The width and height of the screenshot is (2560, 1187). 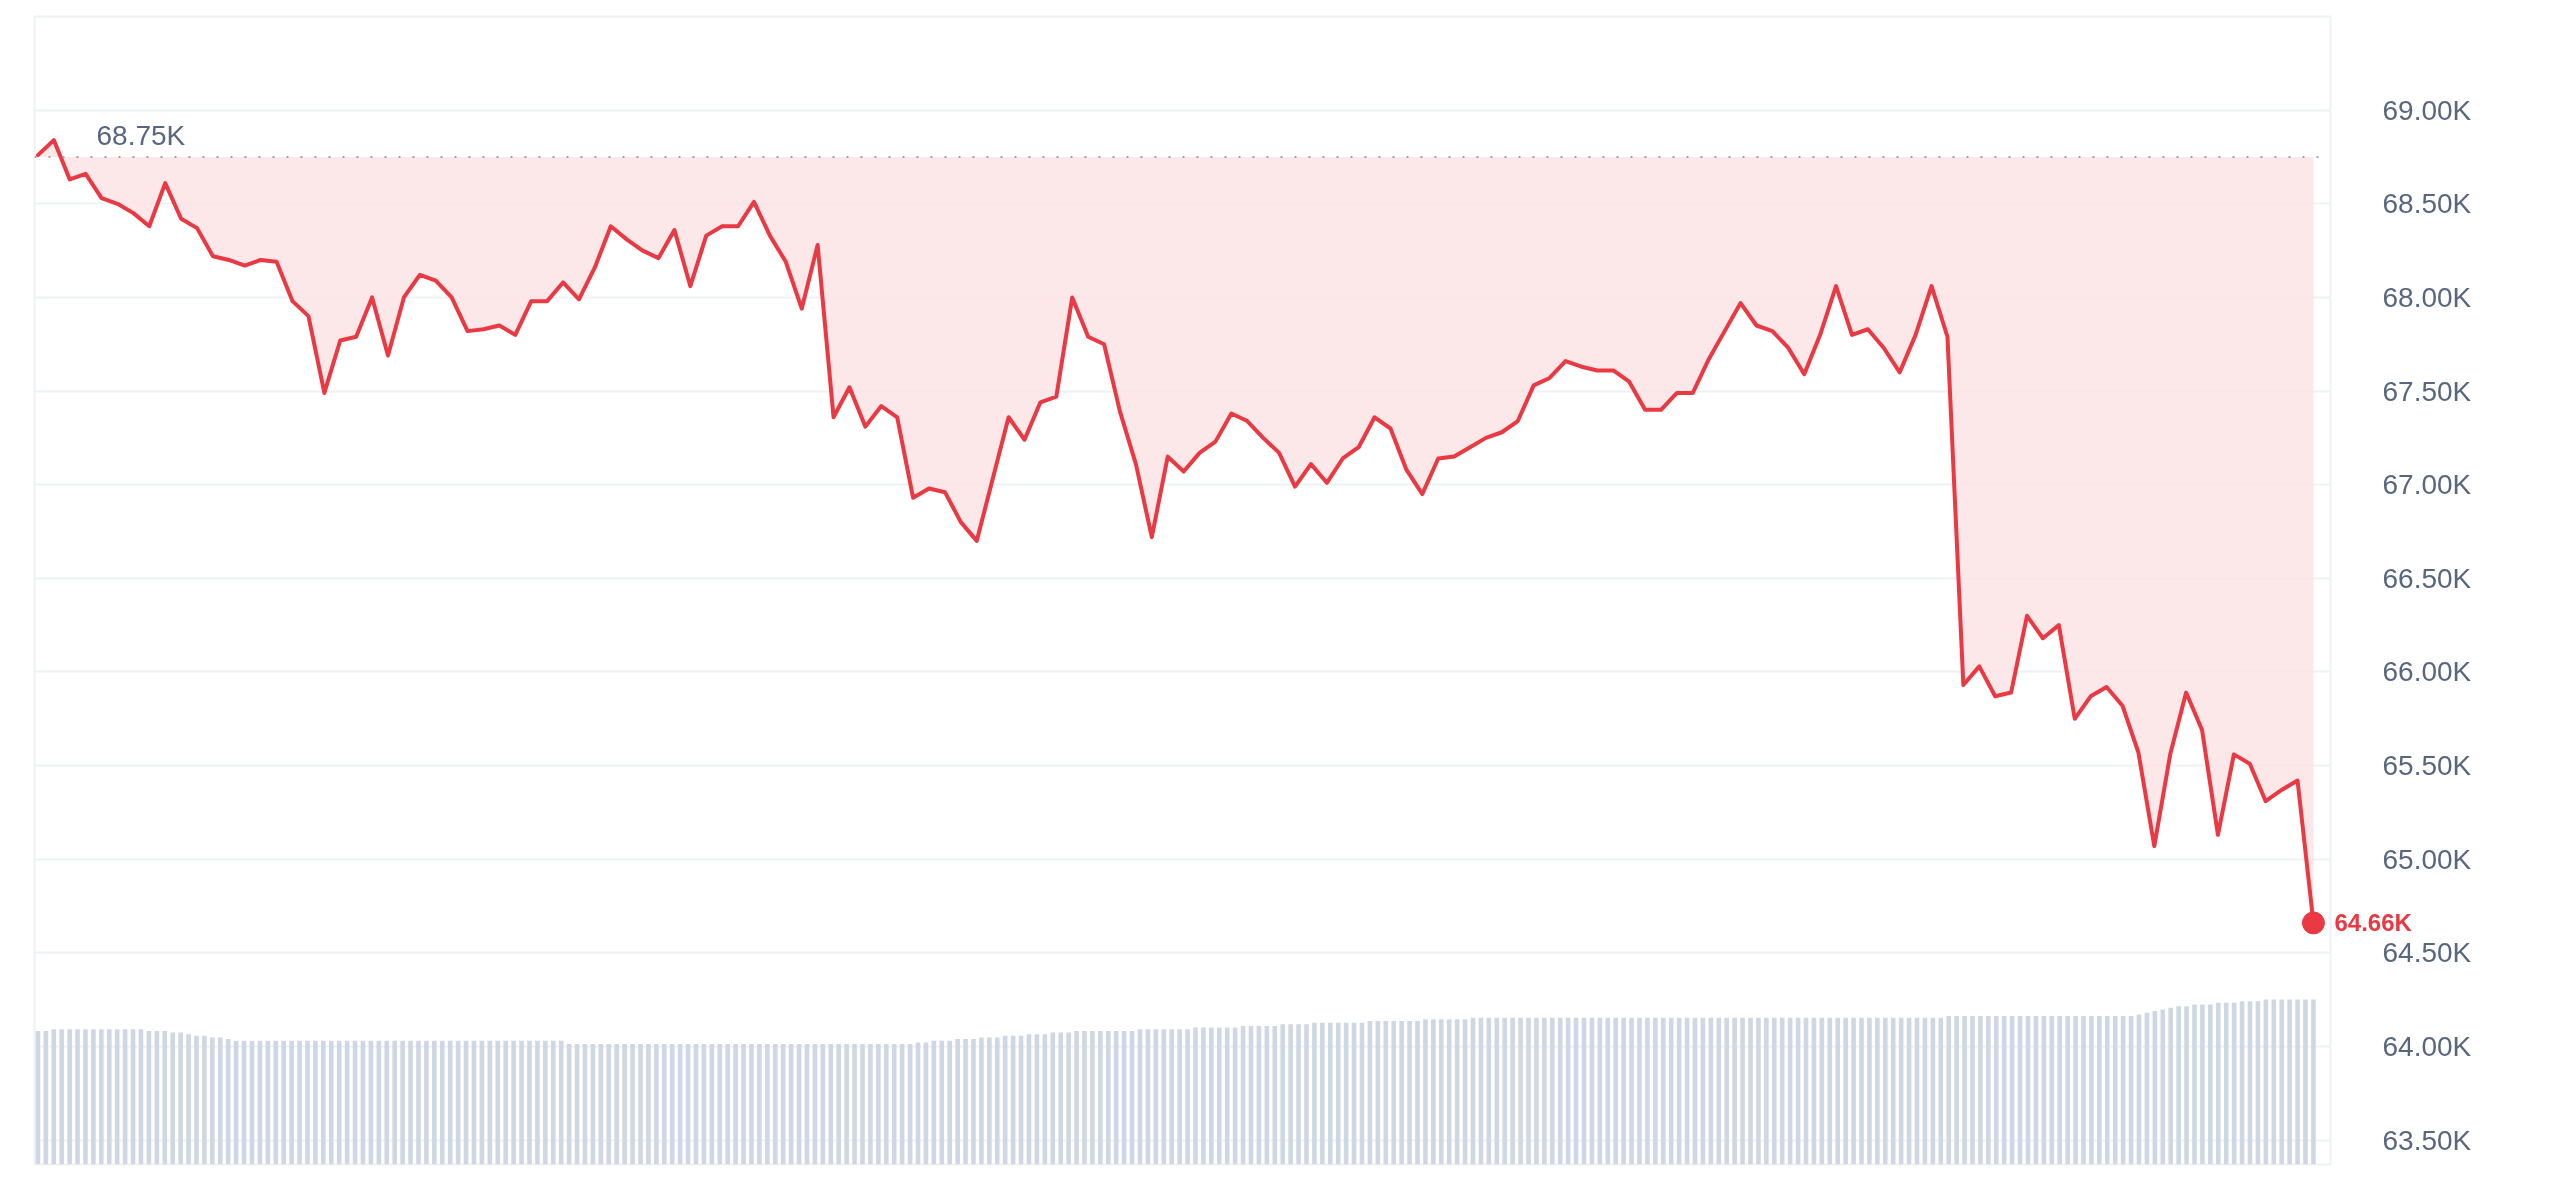 What do you see at coordinates (2427, 391) in the screenshot?
I see `y-tick-label: 67.50K` at bounding box center [2427, 391].